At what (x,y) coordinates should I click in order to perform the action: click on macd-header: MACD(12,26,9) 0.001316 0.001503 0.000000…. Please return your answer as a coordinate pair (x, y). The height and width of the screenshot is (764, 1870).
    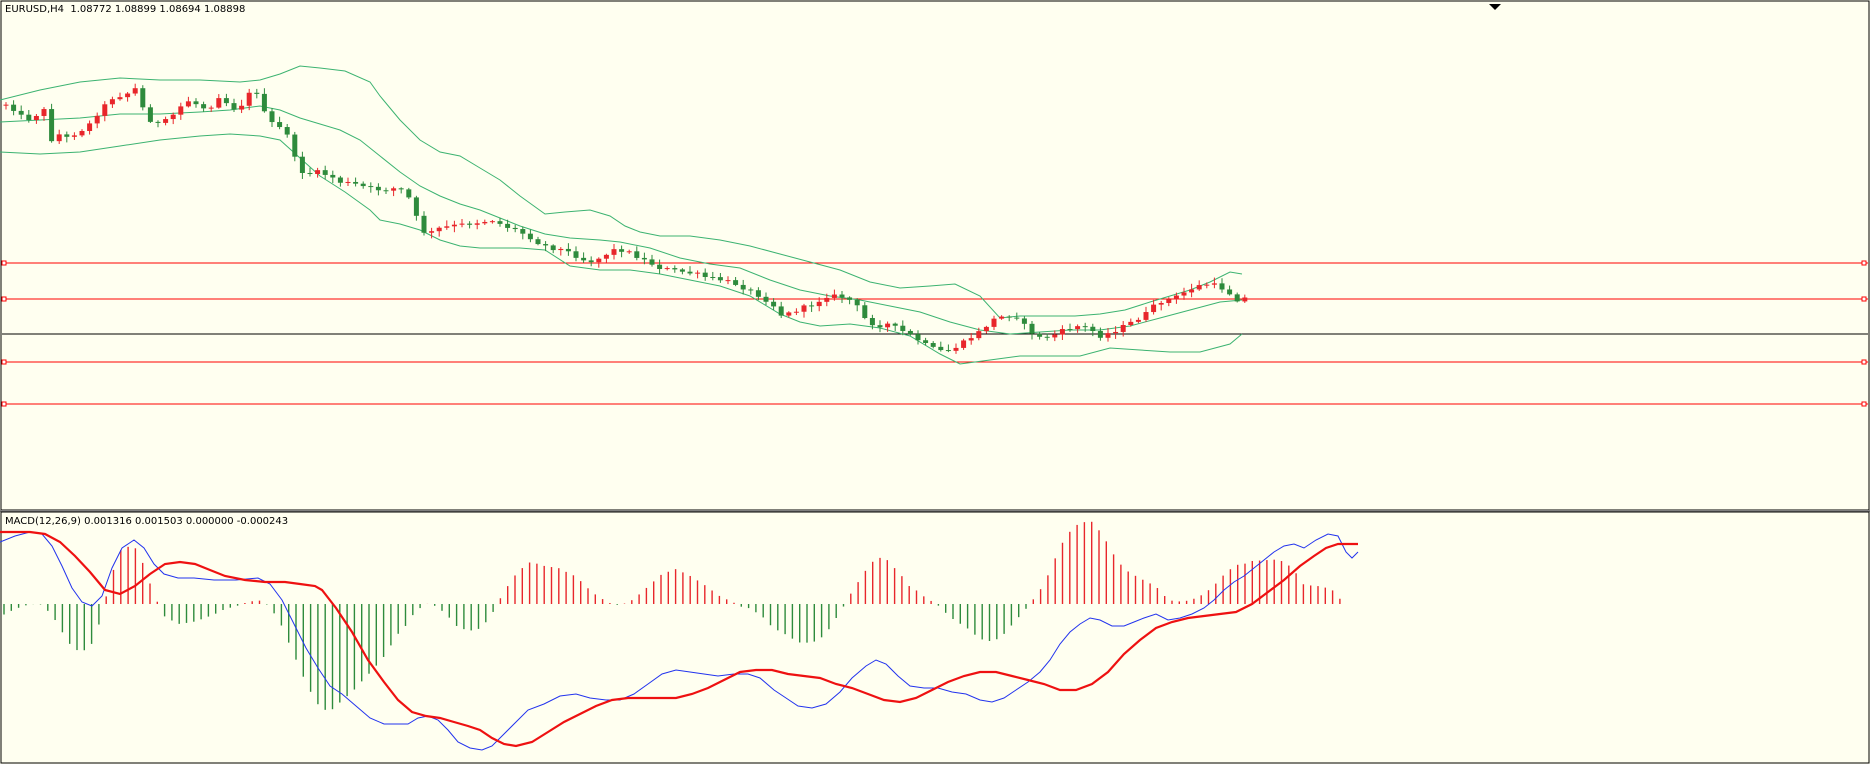
    Looking at the image, I should click on (147, 521).